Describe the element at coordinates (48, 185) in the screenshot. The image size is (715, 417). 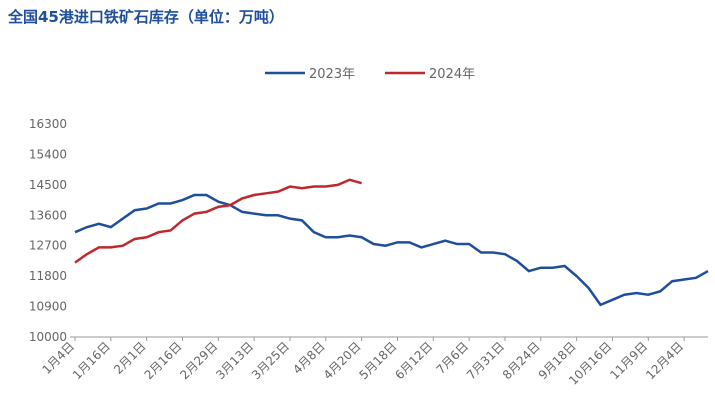
I see `y-tick-label: 14500` at that location.